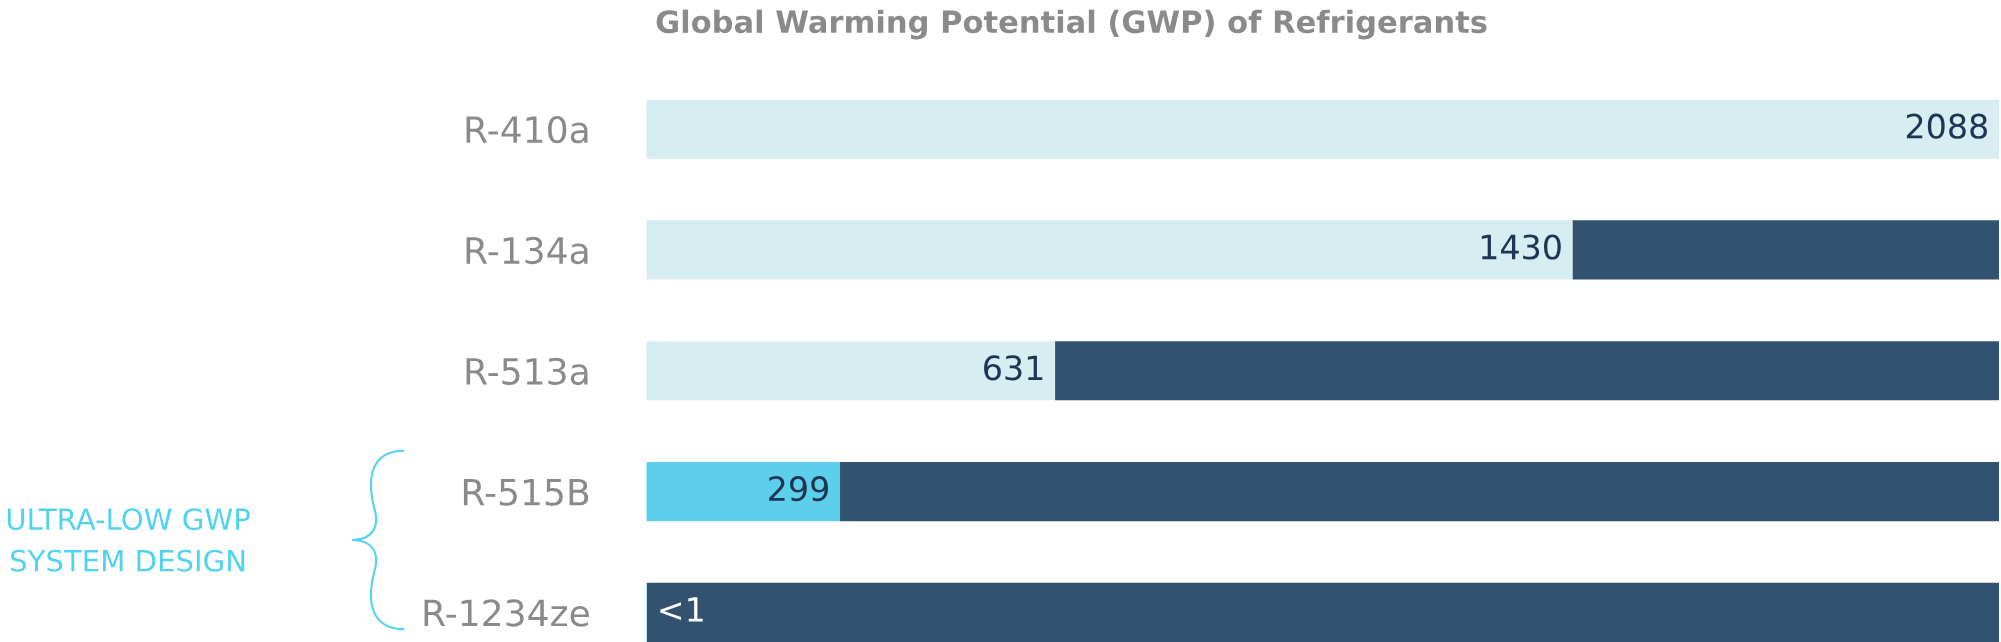 This screenshot has height=642, width=2001. What do you see at coordinates (1521, 247) in the screenshot?
I see `data-label: 1430` at bounding box center [1521, 247].